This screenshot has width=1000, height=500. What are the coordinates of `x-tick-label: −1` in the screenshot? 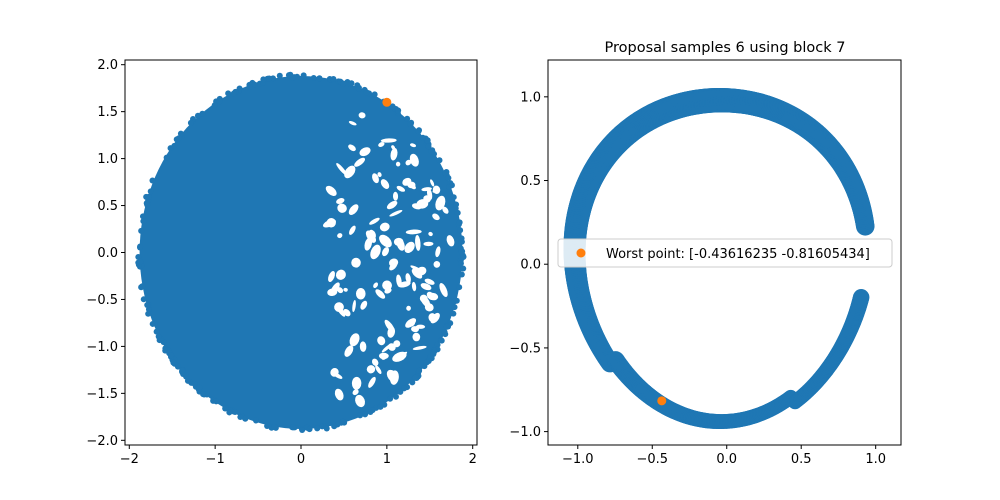 It's located at (215, 459).